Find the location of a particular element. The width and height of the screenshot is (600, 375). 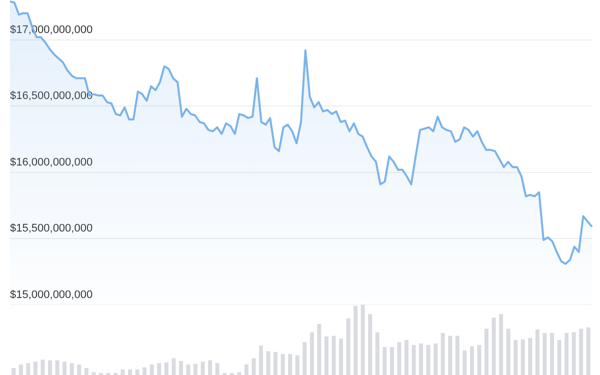

y-tick-label: $15,500,000,000 is located at coordinates (51, 228).